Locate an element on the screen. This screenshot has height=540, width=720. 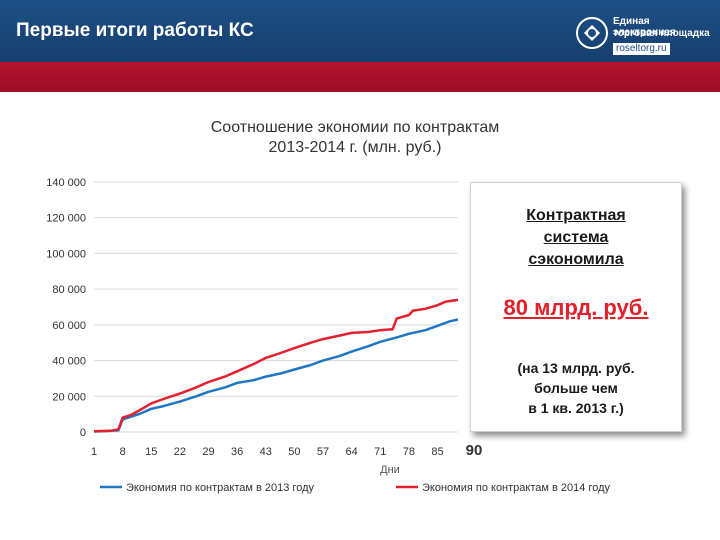
chart-title-line-1: Соотношение экономии по контрактам is located at coordinates (355, 127).